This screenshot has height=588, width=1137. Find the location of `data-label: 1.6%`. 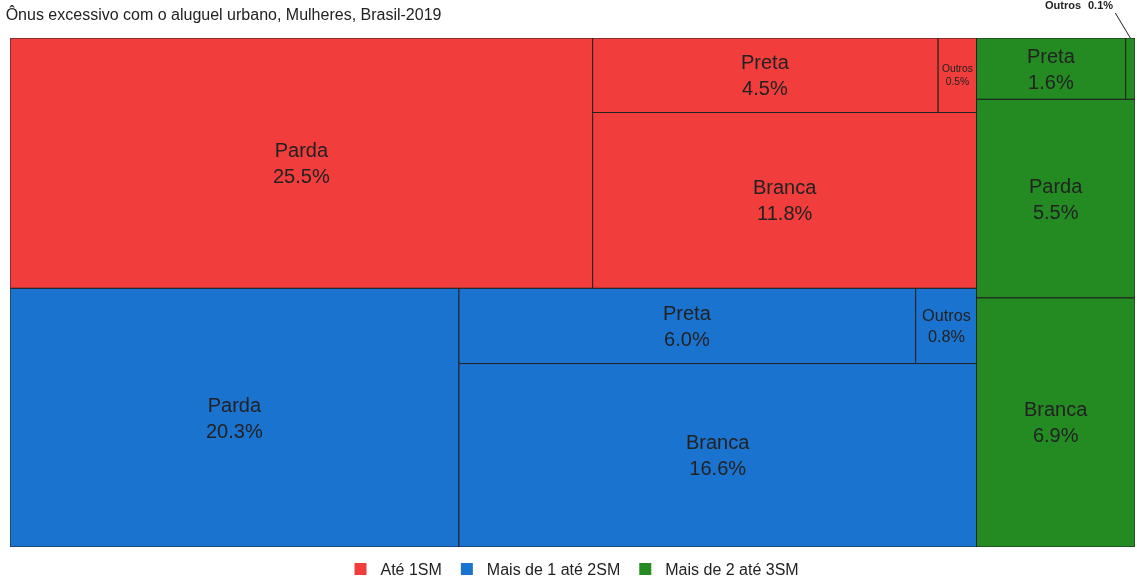

data-label: 1.6% is located at coordinates (1051, 82).